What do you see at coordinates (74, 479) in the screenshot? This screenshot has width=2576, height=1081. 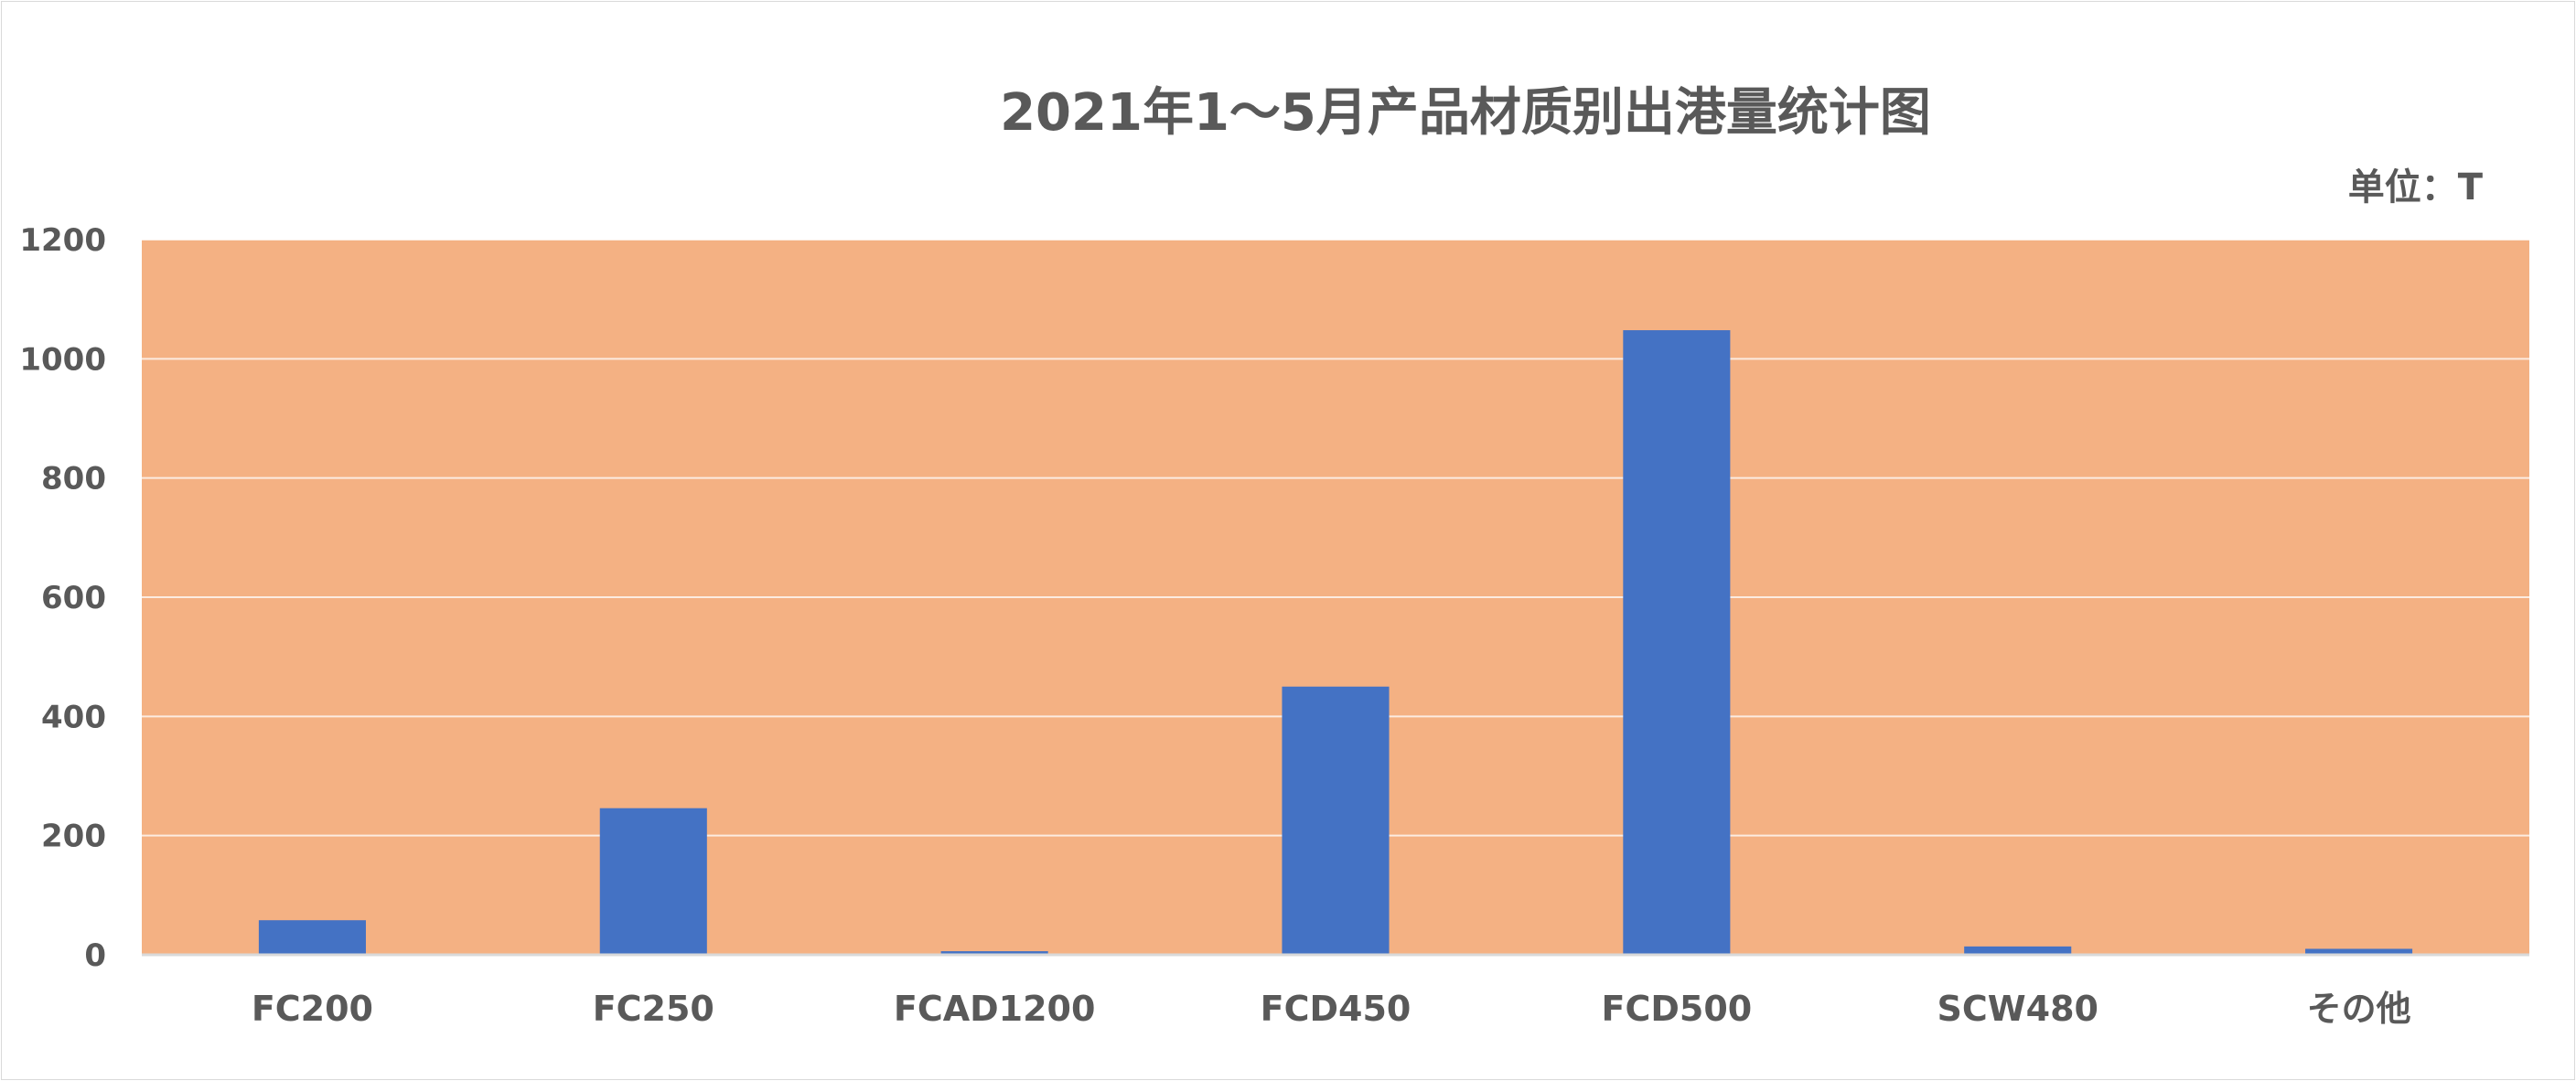 I see `y-tick-label: 800` at bounding box center [74, 479].